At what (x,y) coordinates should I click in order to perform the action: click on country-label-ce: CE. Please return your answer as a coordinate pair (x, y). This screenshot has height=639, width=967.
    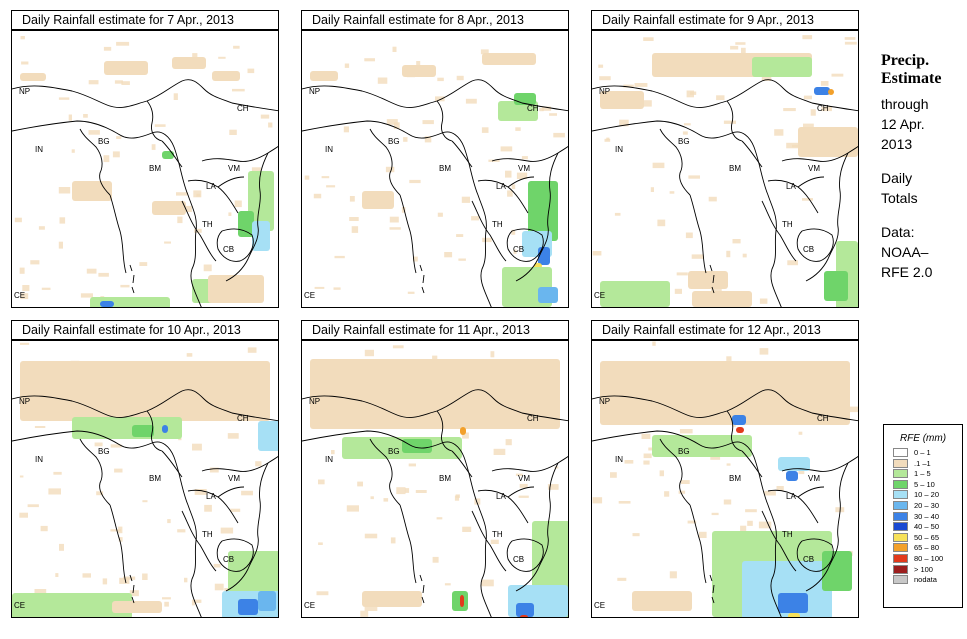
    Looking at the image, I should click on (309, 295).